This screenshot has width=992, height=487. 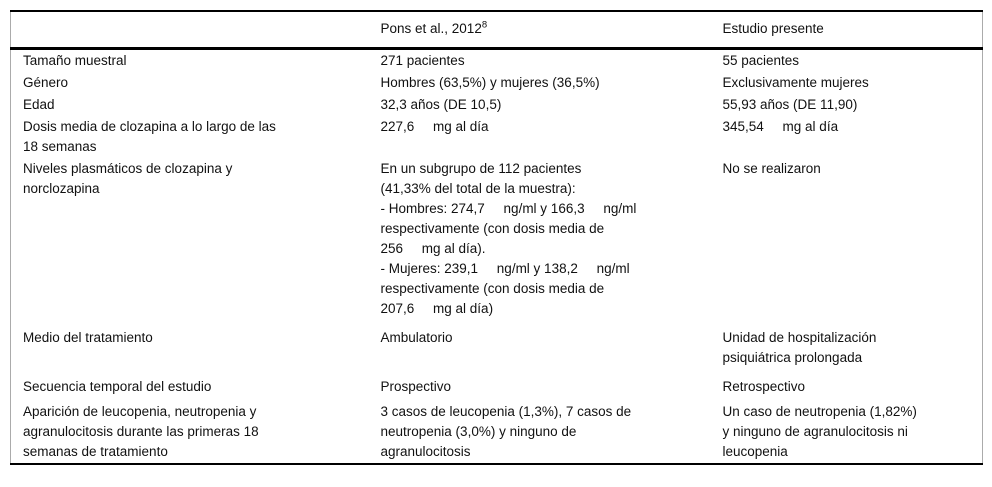 What do you see at coordinates (761, 60) in the screenshot?
I see `present-value: 55 pacientes` at bounding box center [761, 60].